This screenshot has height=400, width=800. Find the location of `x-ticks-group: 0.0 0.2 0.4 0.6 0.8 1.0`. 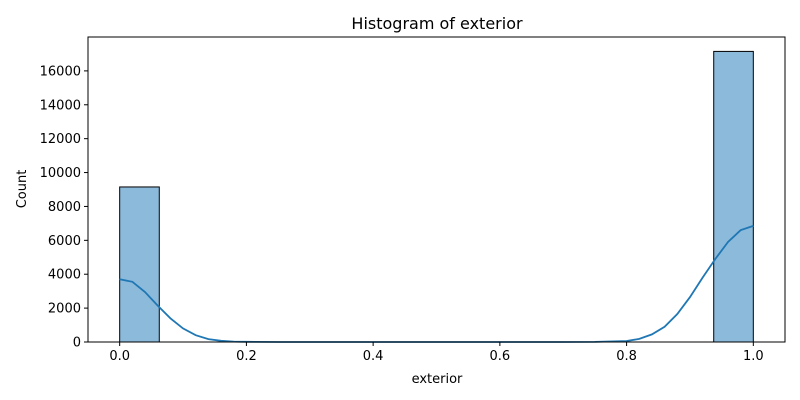

x-ticks-group: 0.0 0.2 0.4 0.6 0.8 1.0 is located at coordinates (436, 353).